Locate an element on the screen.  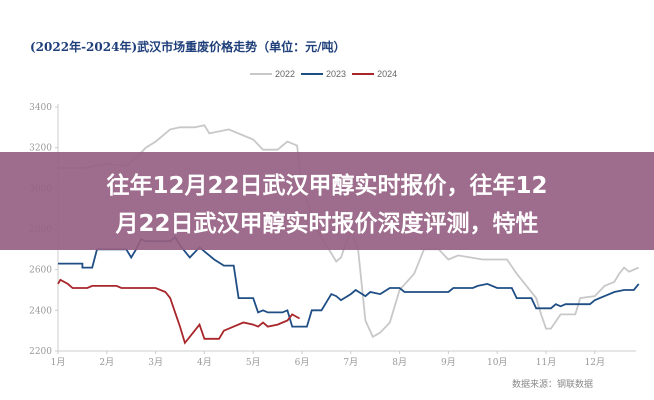
legend-label: 2023 is located at coordinates (336, 74).